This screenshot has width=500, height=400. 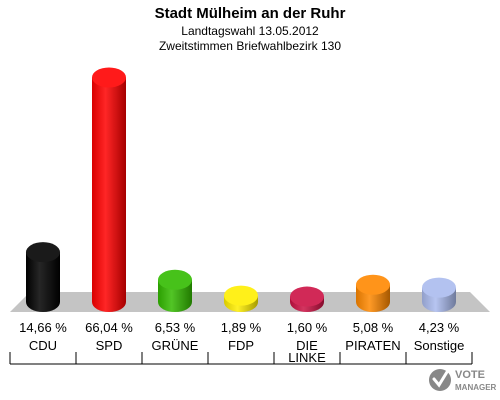 What do you see at coordinates (43, 327) in the screenshot?
I see `value-label: 14,66 %` at bounding box center [43, 327].